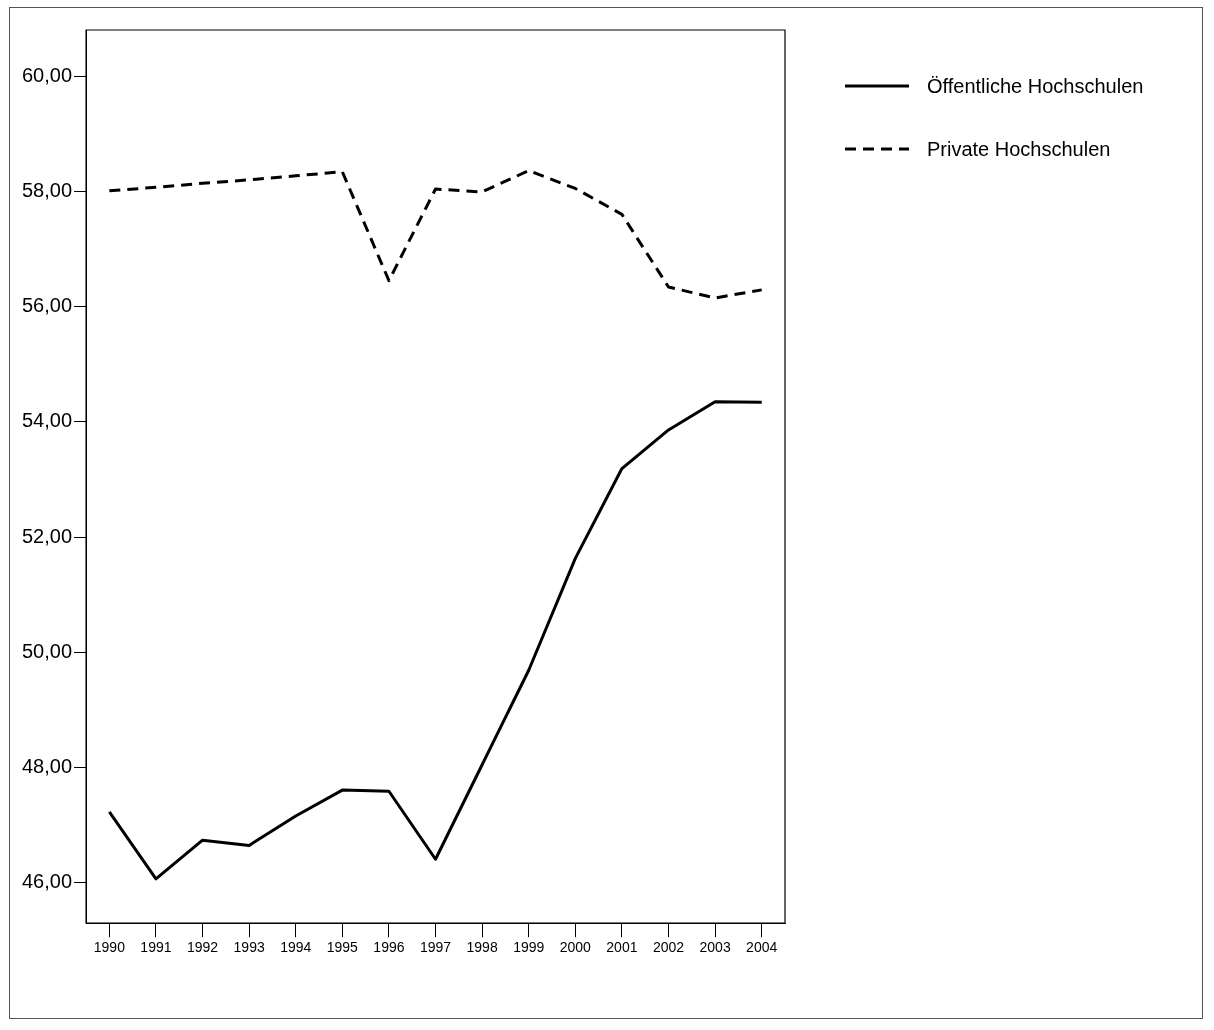 The width and height of the screenshot is (1214, 1030). Describe the element at coordinates (47, 420) in the screenshot. I see `y-tick-label: 54,00` at that location.